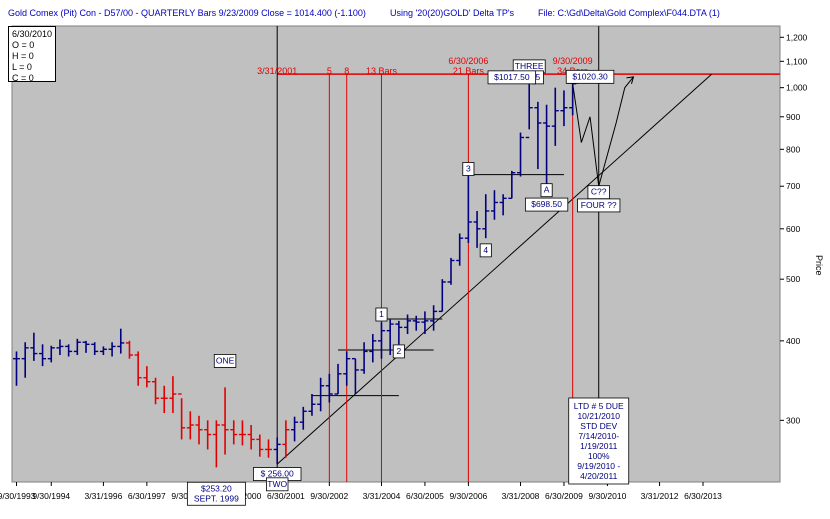 This screenshot has width=830, height=519. I want to click on ohlc-close: C = 0, so click(23, 78).